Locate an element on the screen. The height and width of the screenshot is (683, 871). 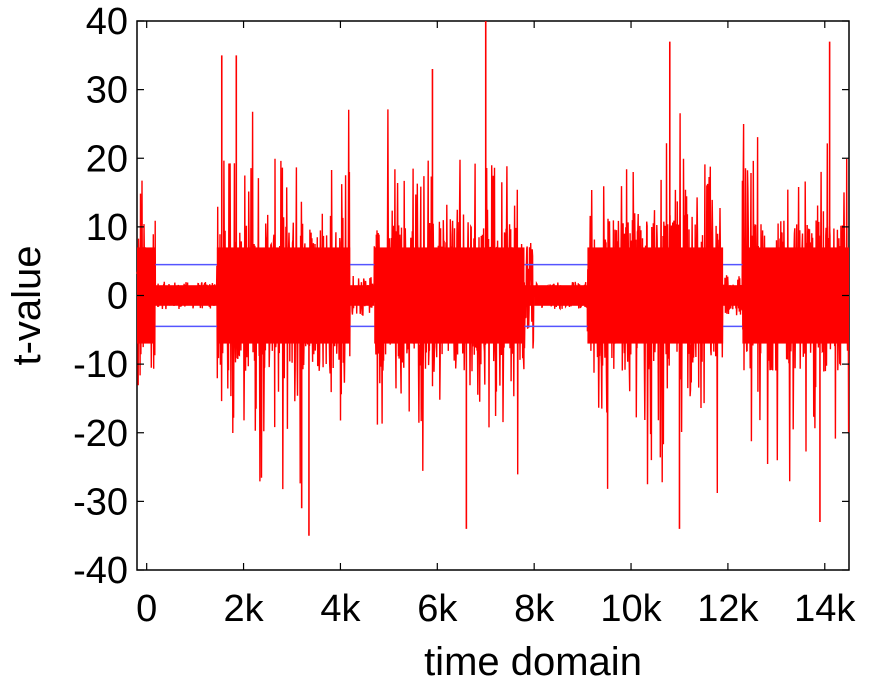
x-tick-label: 0 is located at coordinates (146, 609).